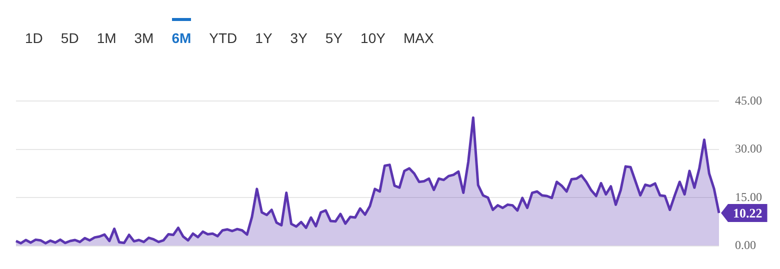 This screenshot has height=269, width=780. Describe the element at coordinates (334, 38) in the screenshot. I see `range-button: 5Y` at that location.